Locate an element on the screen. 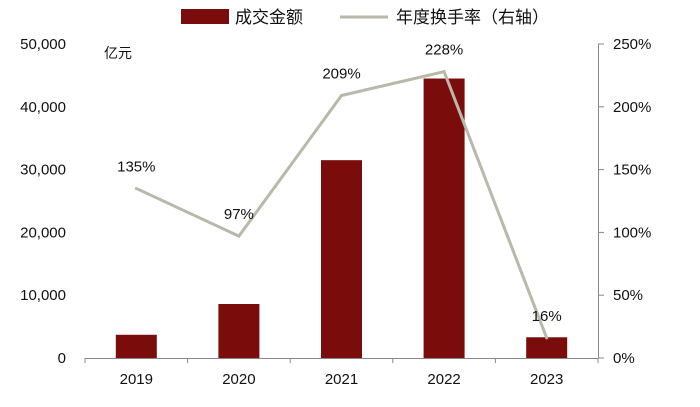 The image size is (700, 407). line-point-2020 is located at coordinates (239, 236).